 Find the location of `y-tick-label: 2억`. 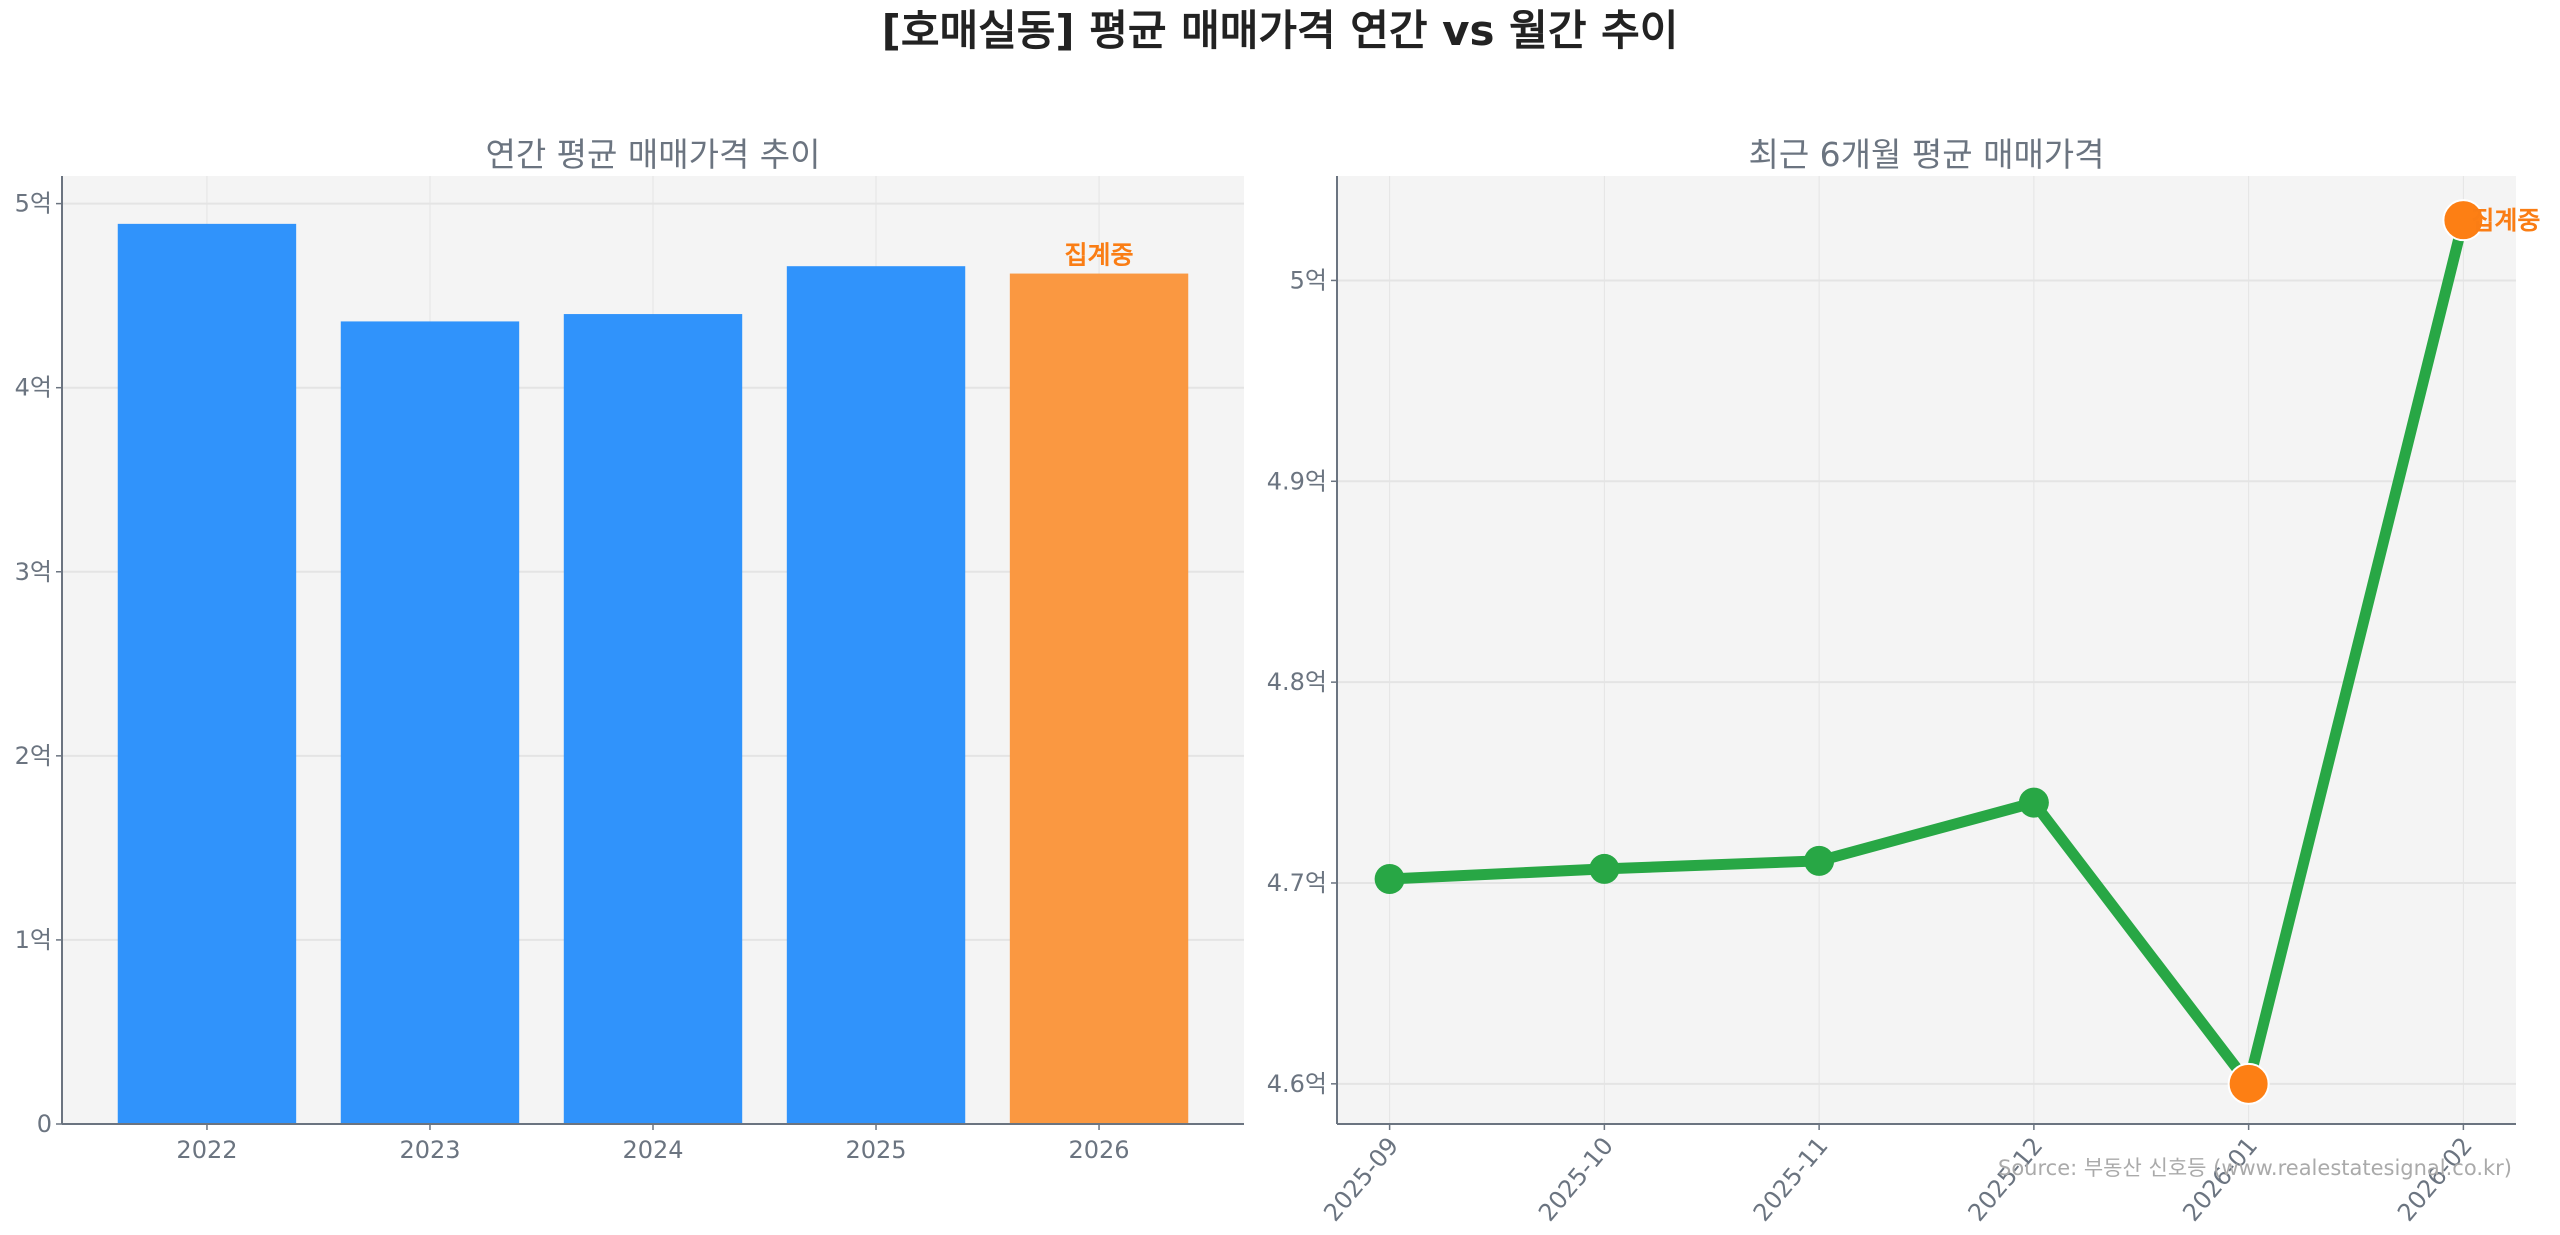

y-tick-label: 2억 is located at coordinates (33, 756).